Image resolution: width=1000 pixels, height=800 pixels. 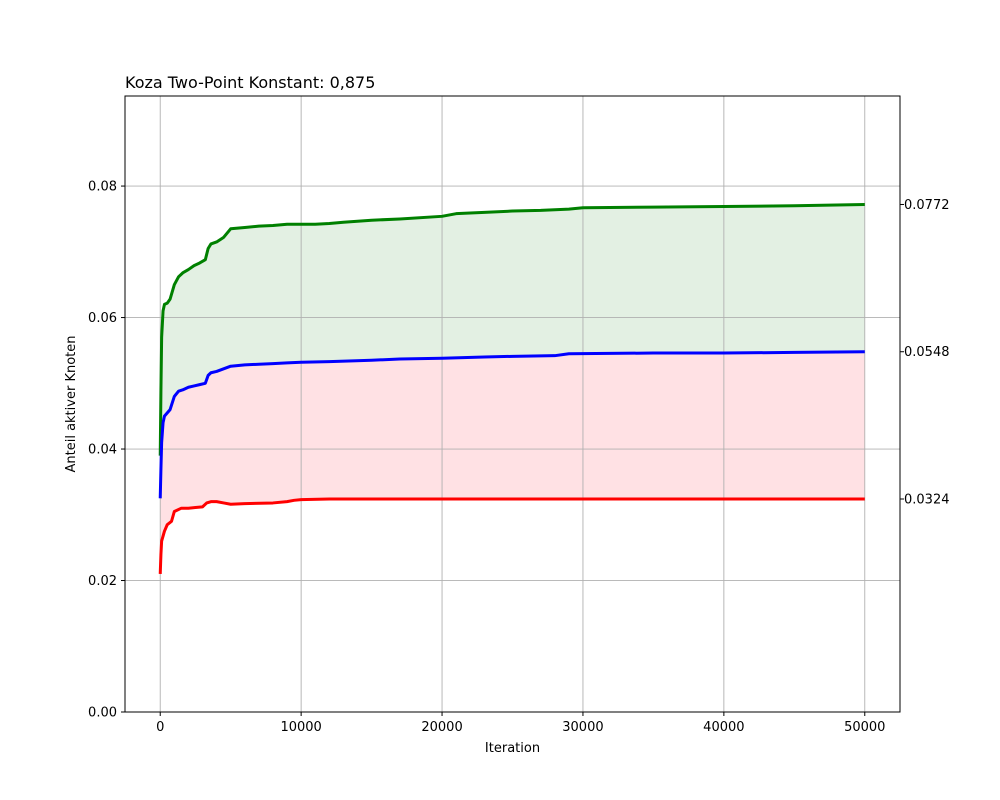 What do you see at coordinates (520, 723) in the screenshot?
I see `x-axis-ticks: 0 10000 20000 30000 40000 50000` at bounding box center [520, 723].